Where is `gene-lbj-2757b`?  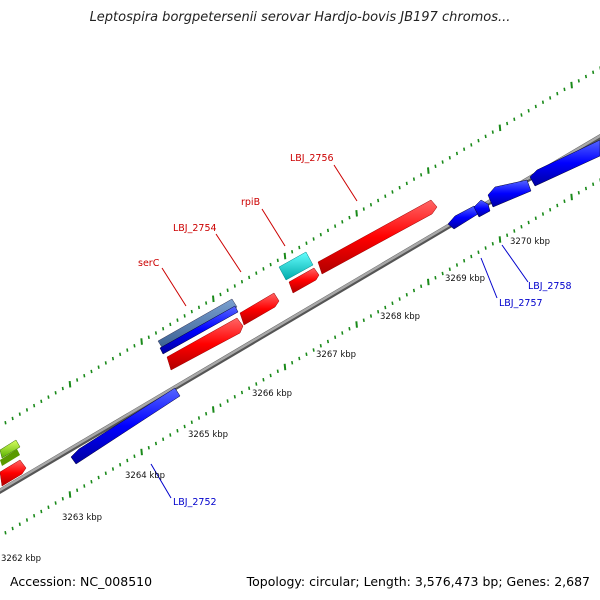
gene-lbj-2757b is located at coordinates (482, 208).